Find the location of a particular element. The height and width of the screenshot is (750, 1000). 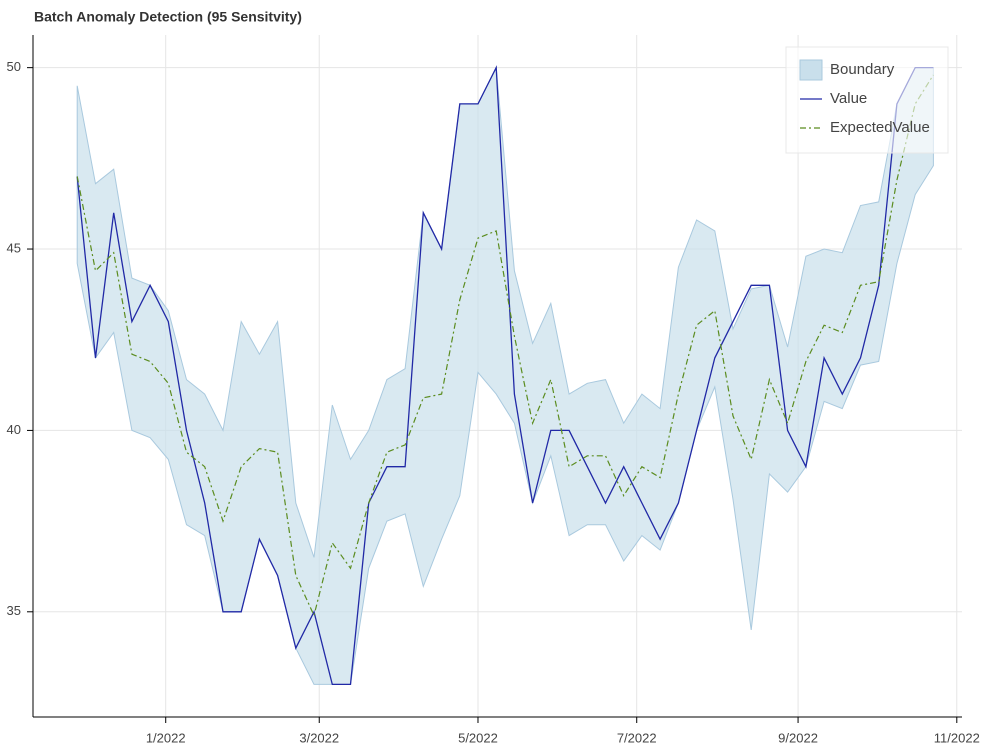

x-tick-label: 9/2022 is located at coordinates (798, 737).